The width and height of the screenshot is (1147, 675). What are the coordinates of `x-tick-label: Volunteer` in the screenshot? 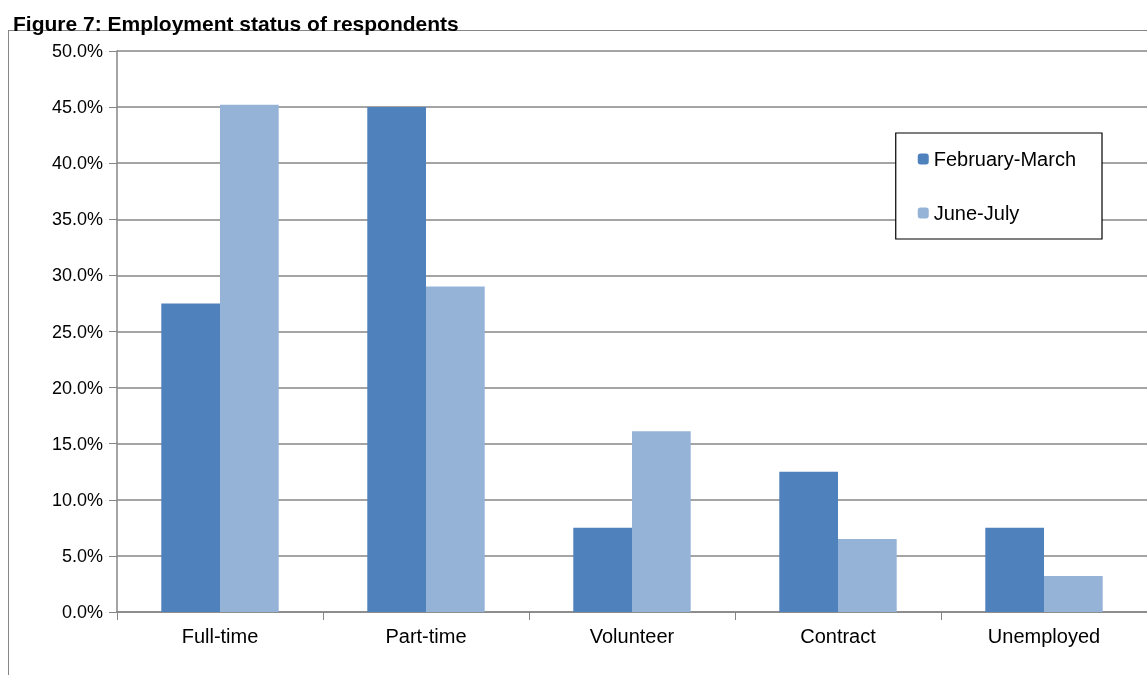 It's located at (632, 636).